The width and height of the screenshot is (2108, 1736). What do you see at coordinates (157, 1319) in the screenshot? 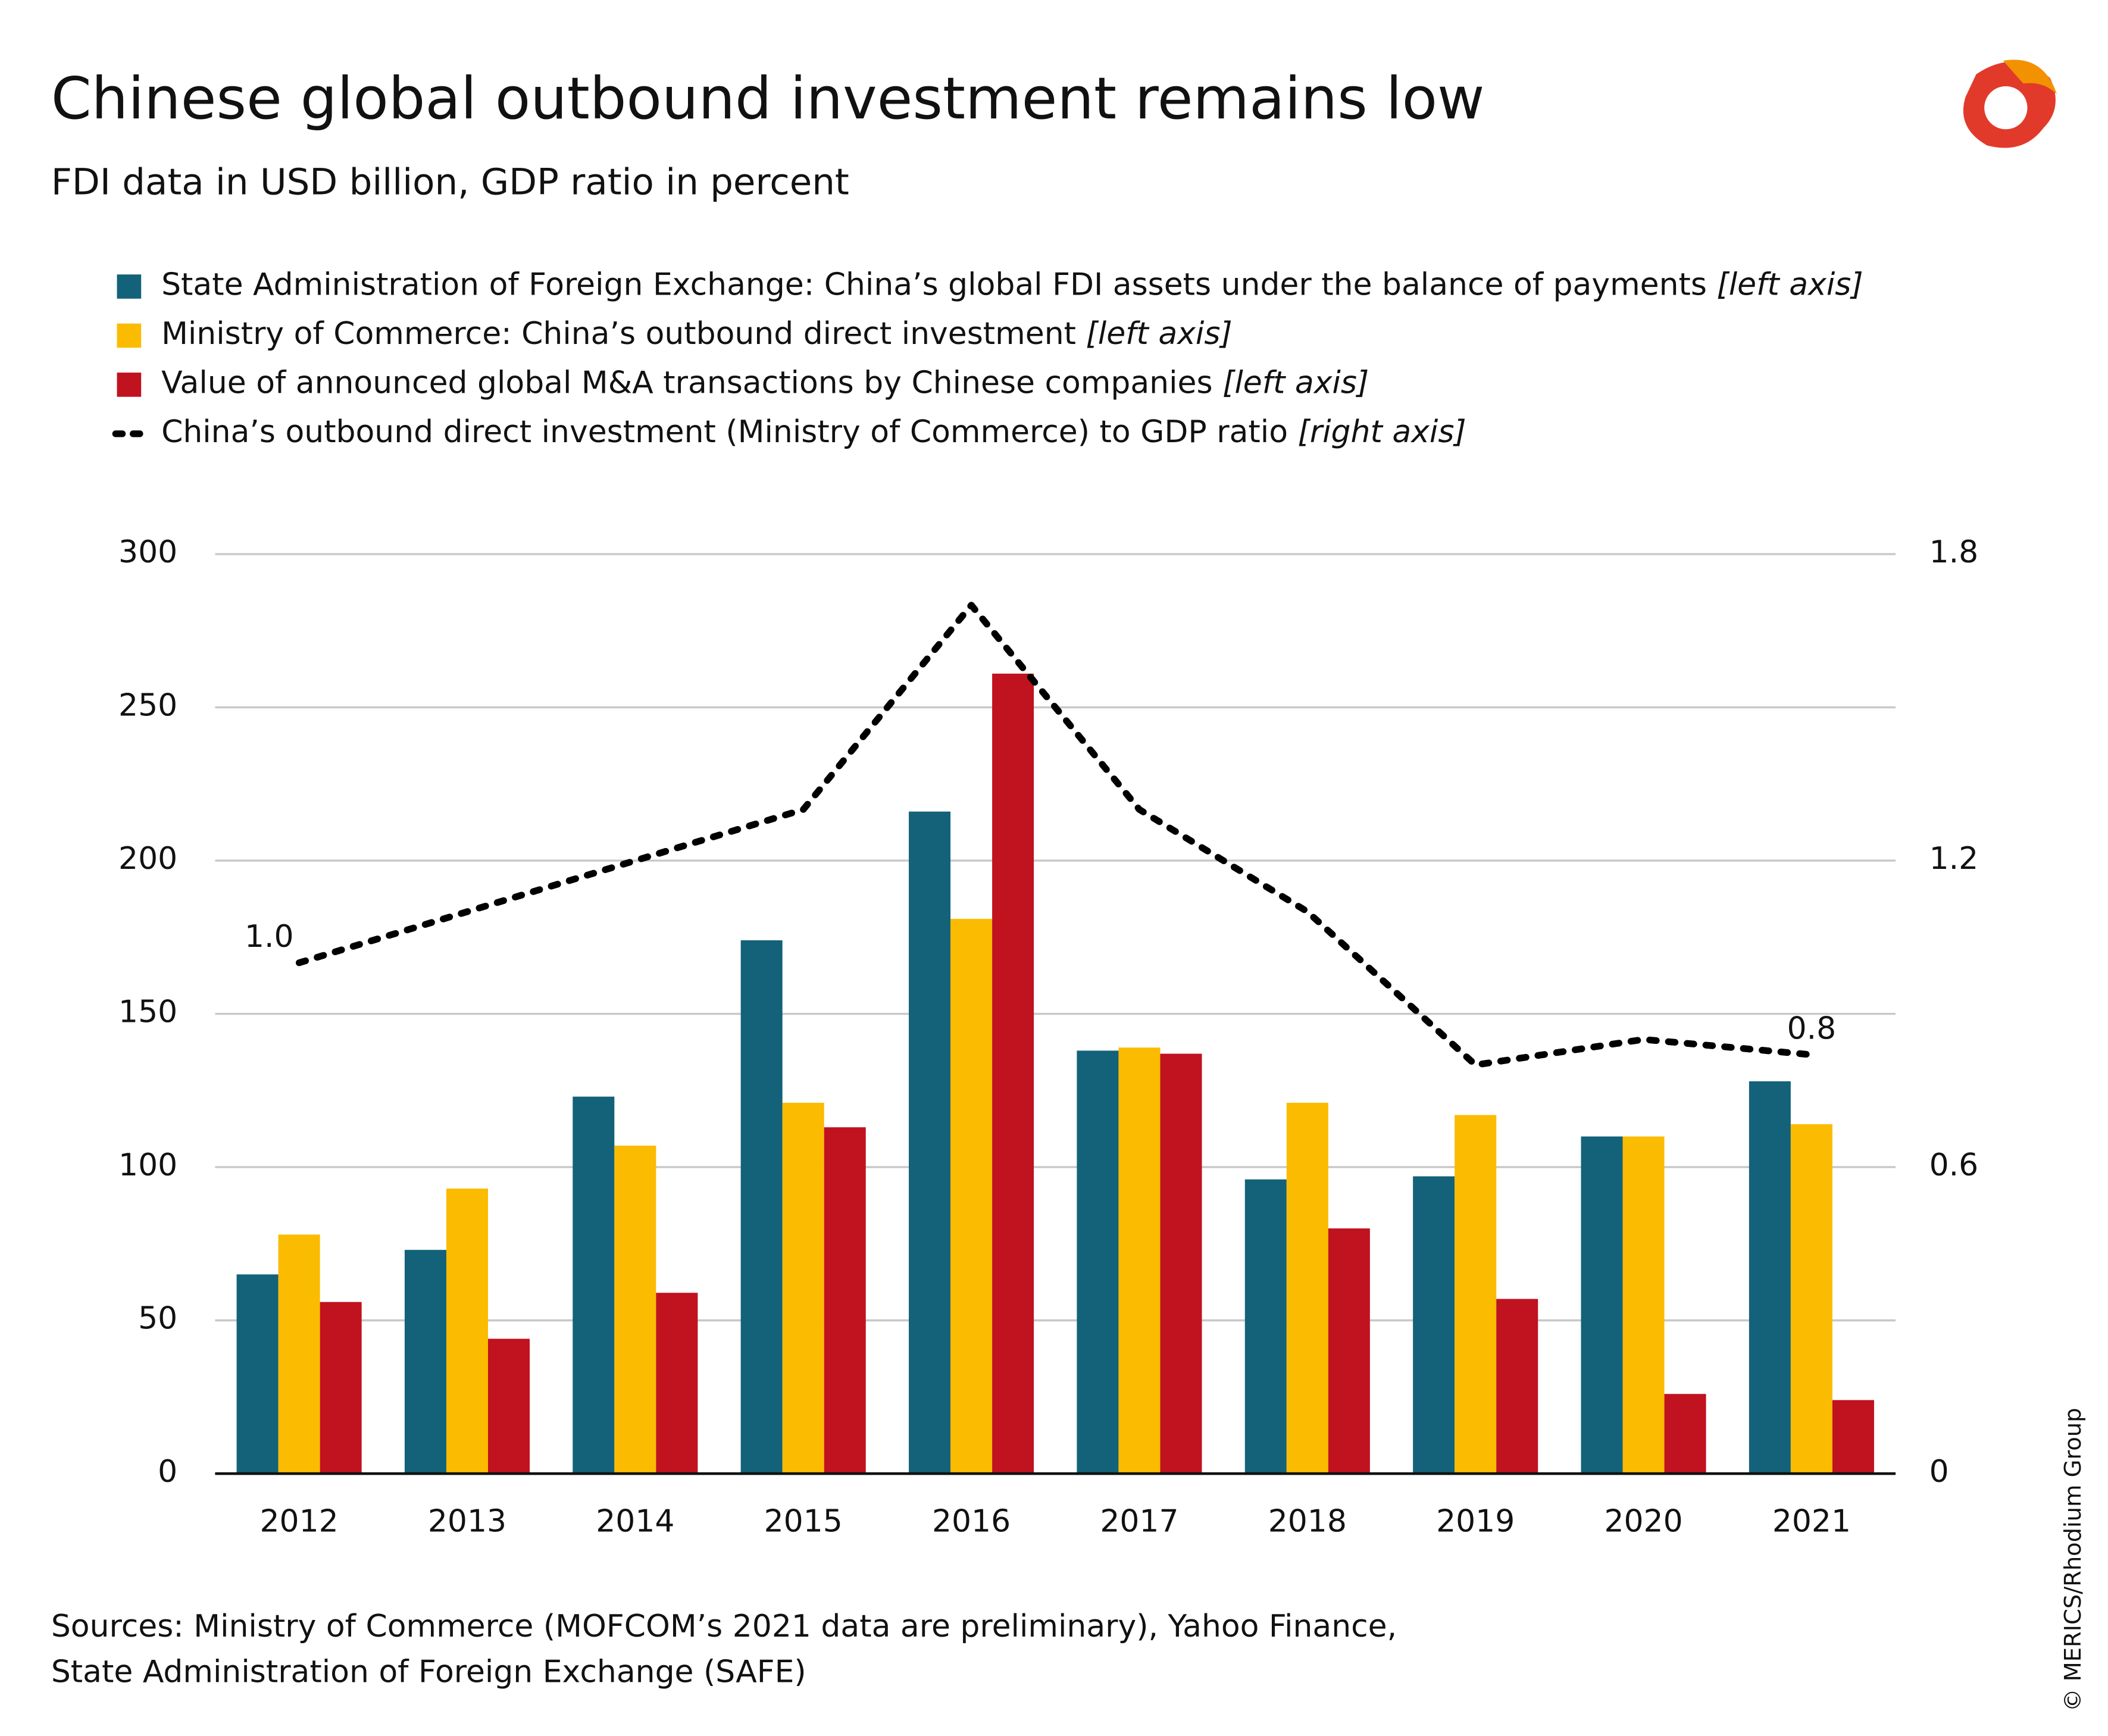
I see `y-tick-label: 50` at bounding box center [157, 1319].